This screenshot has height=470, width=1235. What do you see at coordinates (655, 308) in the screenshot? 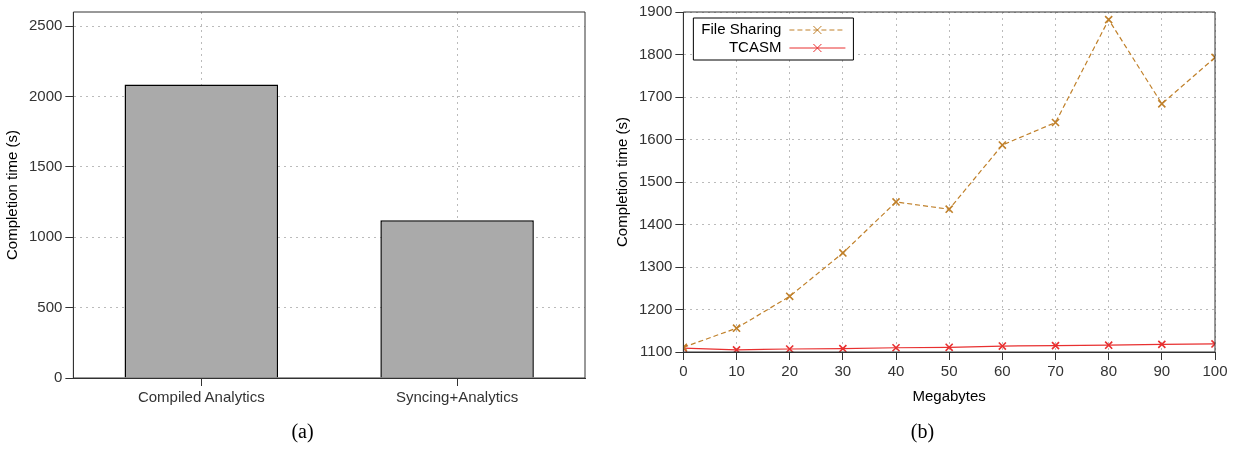
I see `y-tick-label: 1200` at bounding box center [655, 308].